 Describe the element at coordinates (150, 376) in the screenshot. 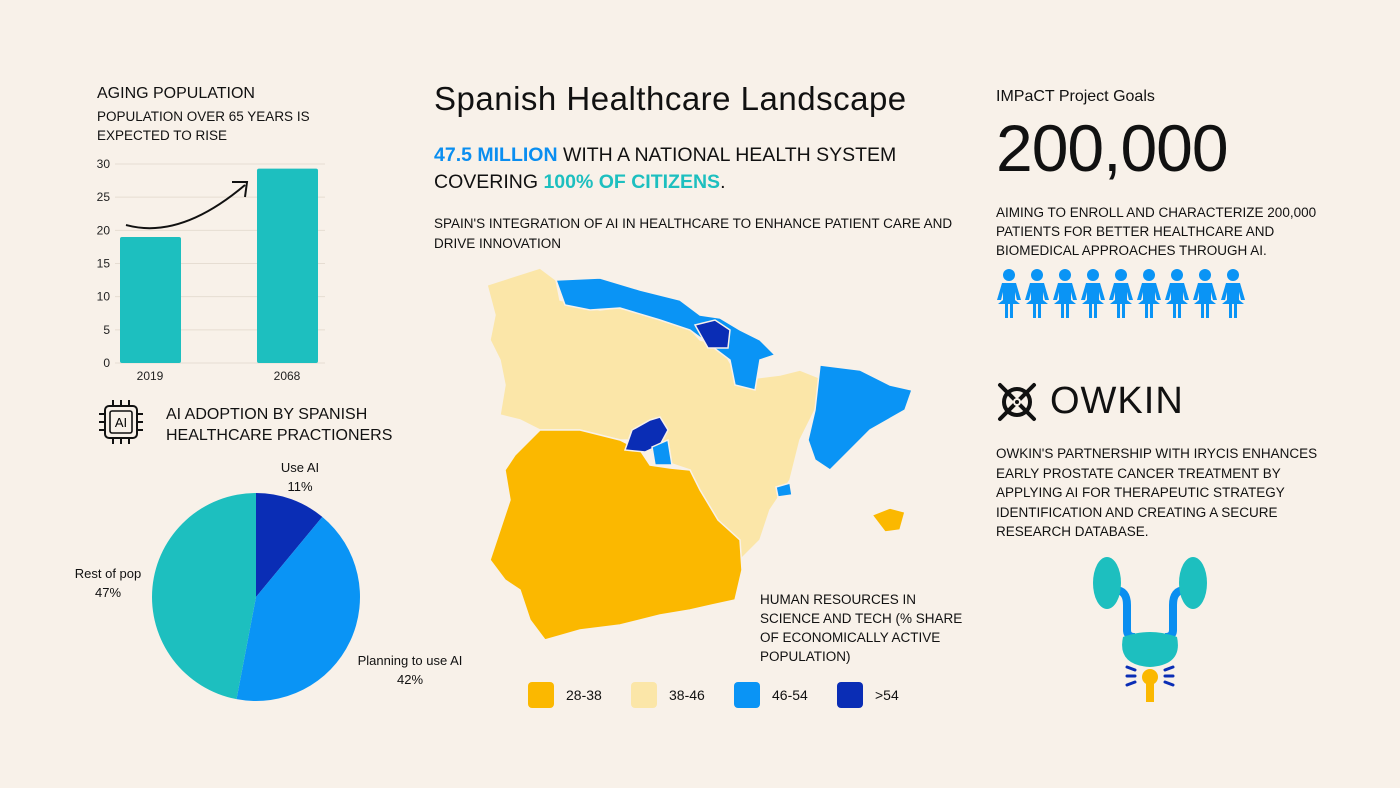

I see `x-tick-label: 2019` at that location.